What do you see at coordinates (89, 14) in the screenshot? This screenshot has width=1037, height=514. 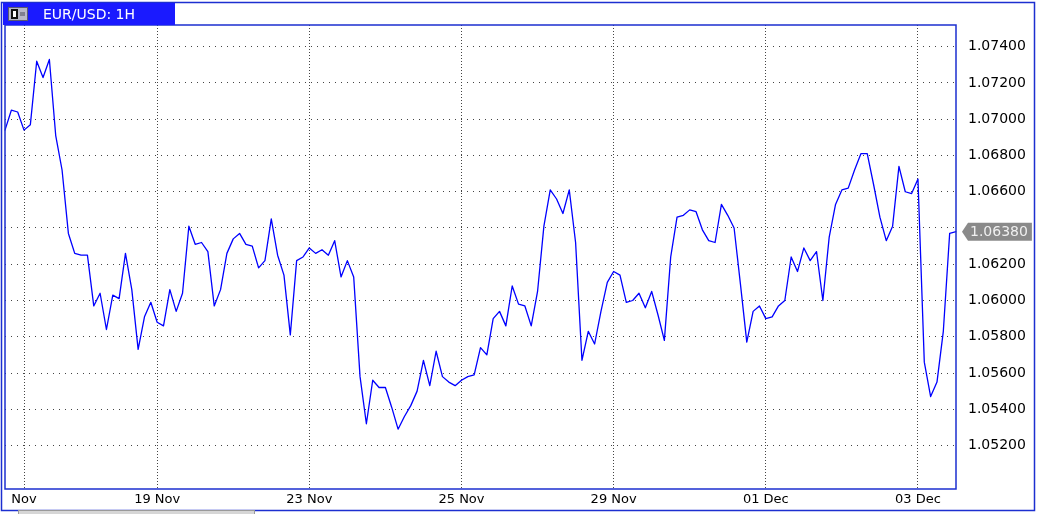 I see `chart-title: EUR/USD: 1H` at bounding box center [89, 14].